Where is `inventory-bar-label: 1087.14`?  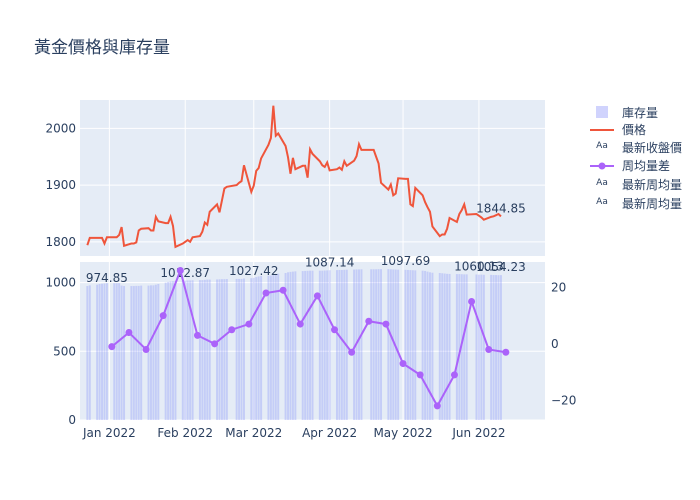 inventory-bar-label: 1087.14 is located at coordinates (330, 263).